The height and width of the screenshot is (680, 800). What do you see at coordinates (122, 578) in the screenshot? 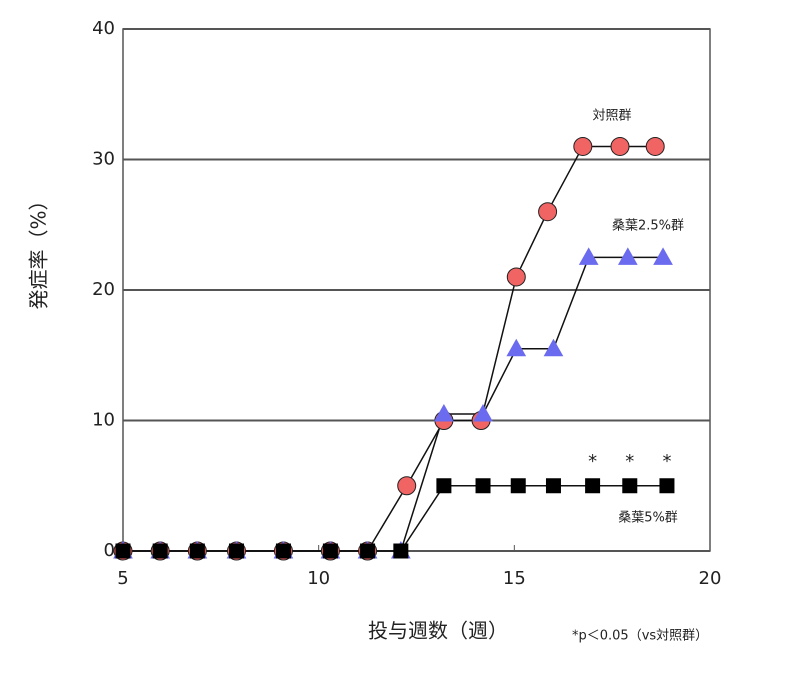
I see `x-tick-label: 5` at bounding box center [122, 578].